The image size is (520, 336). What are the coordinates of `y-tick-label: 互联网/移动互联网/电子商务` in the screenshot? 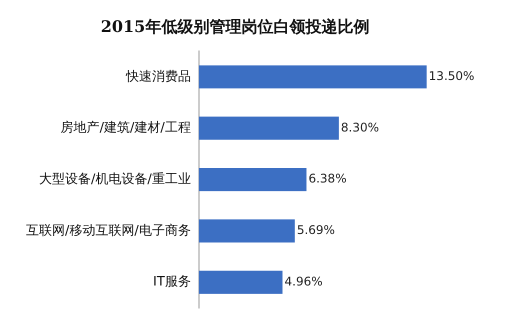 It's located at (108, 230).